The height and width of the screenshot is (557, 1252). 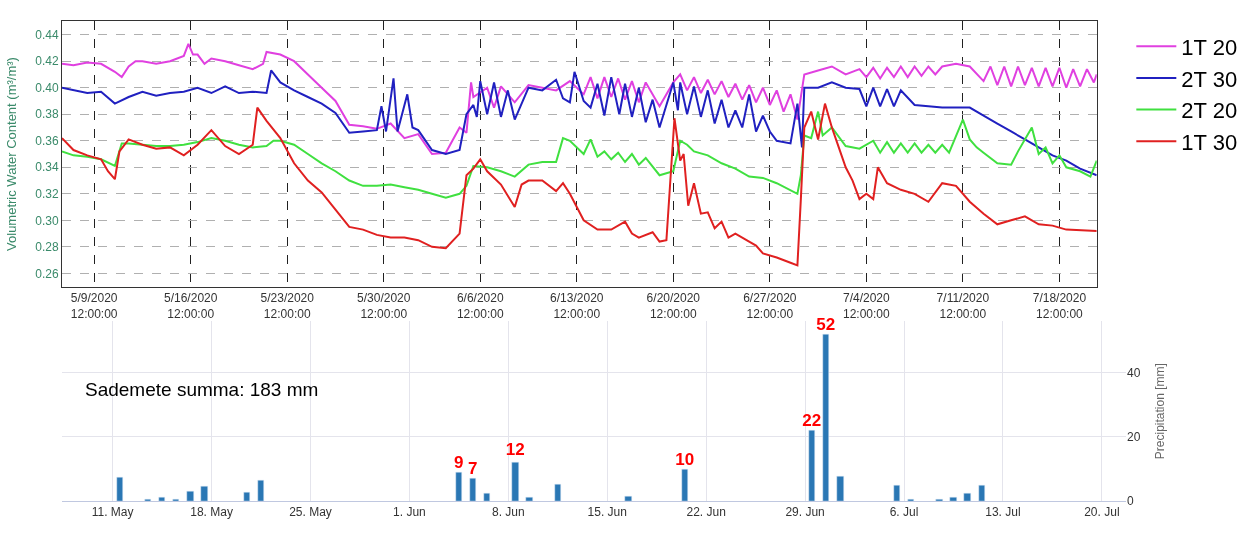 What do you see at coordinates (409, 512) in the screenshot?
I see `x-tick-label: 1. Jun` at bounding box center [409, 512].